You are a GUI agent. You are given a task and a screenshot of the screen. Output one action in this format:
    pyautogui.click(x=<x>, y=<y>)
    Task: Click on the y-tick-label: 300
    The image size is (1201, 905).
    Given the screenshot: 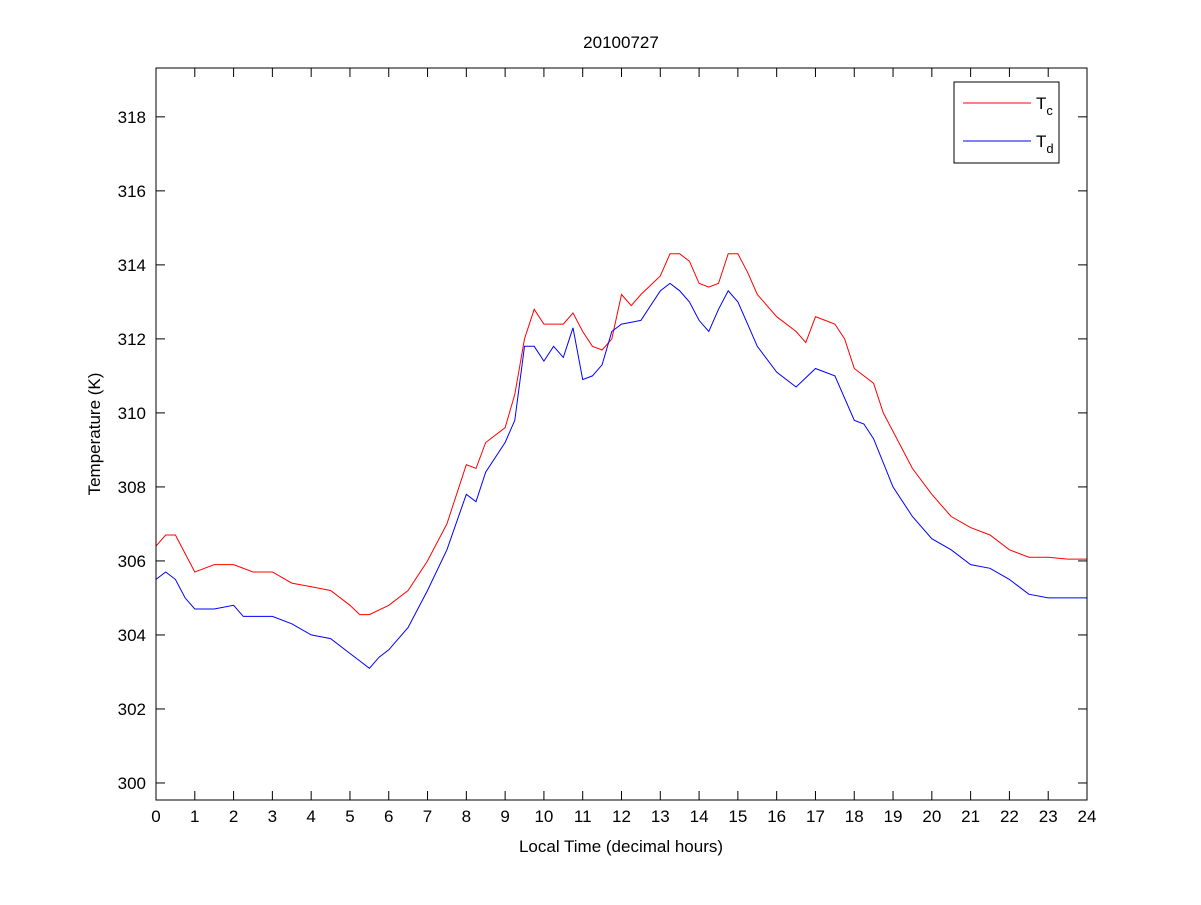 What is the action you would take?
    pyautogui.click(x=132, y=783)
    